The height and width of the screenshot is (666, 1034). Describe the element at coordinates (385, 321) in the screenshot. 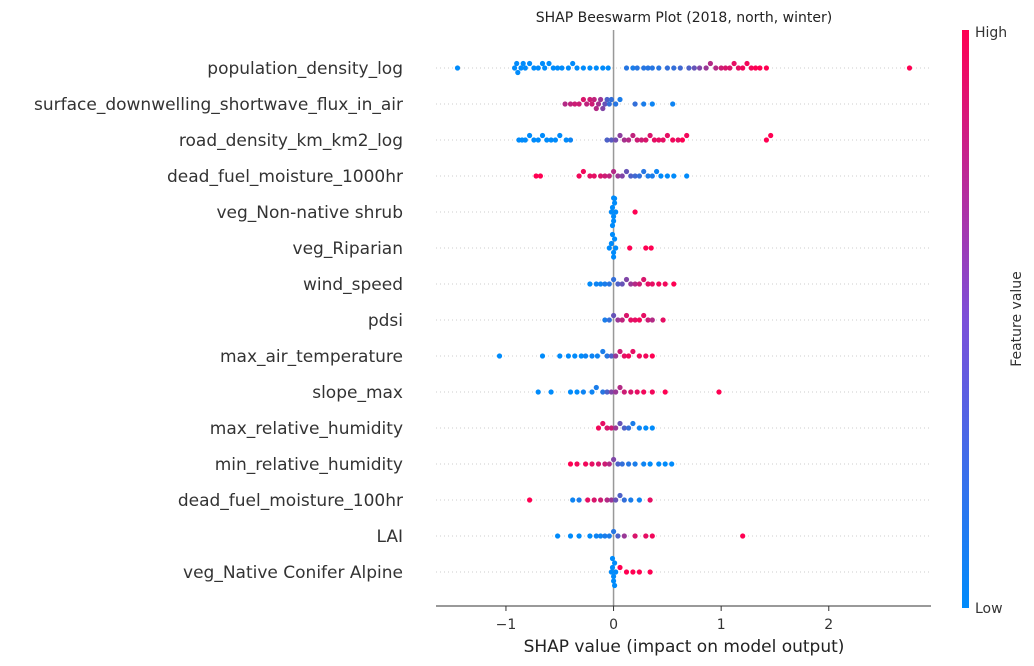

I see `feature-label: pdsi` at that location.